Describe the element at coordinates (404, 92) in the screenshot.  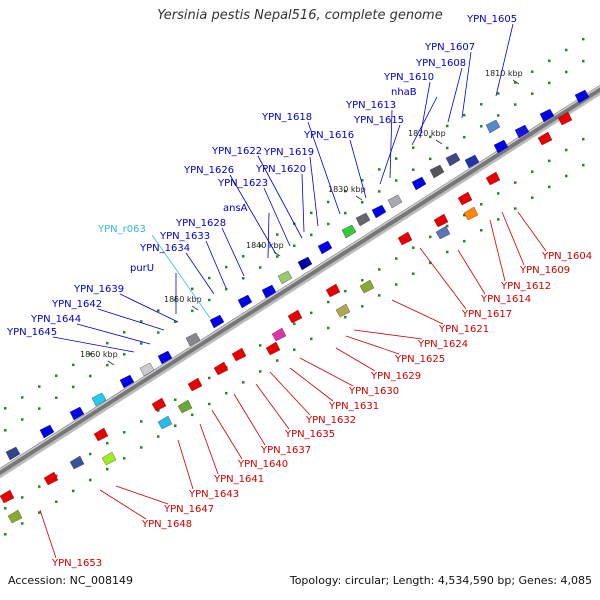
I see `gene-label-forward: nhaB` at that location.